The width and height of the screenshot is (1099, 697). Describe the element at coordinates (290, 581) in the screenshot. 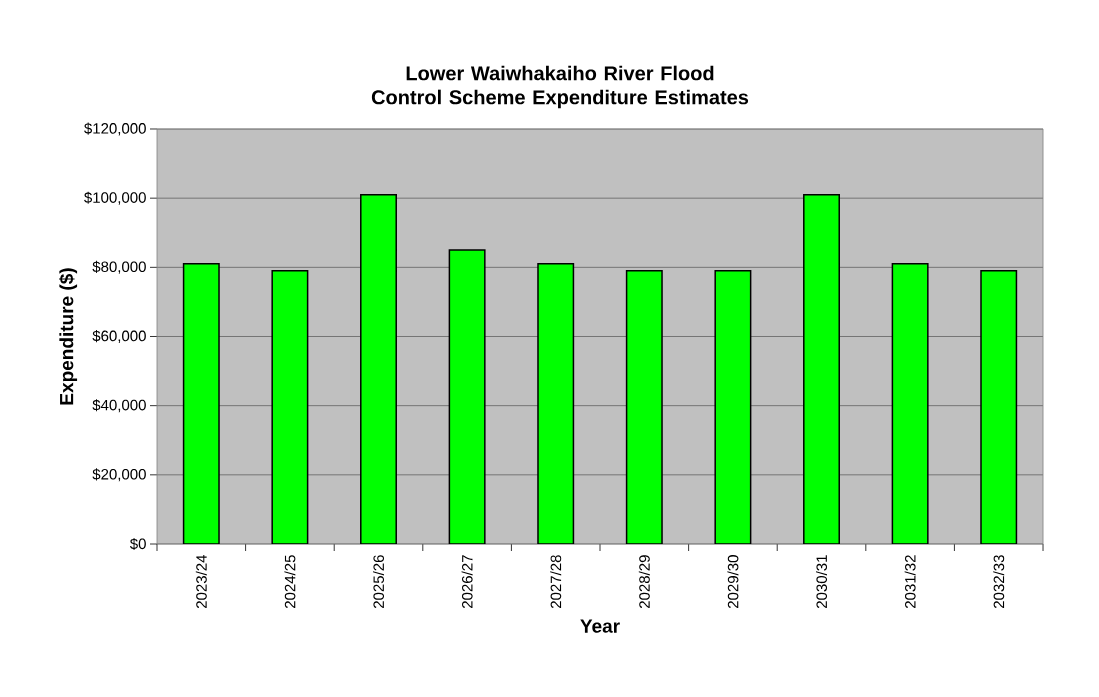

I see `x-tick-label: 2024/25` at that location.